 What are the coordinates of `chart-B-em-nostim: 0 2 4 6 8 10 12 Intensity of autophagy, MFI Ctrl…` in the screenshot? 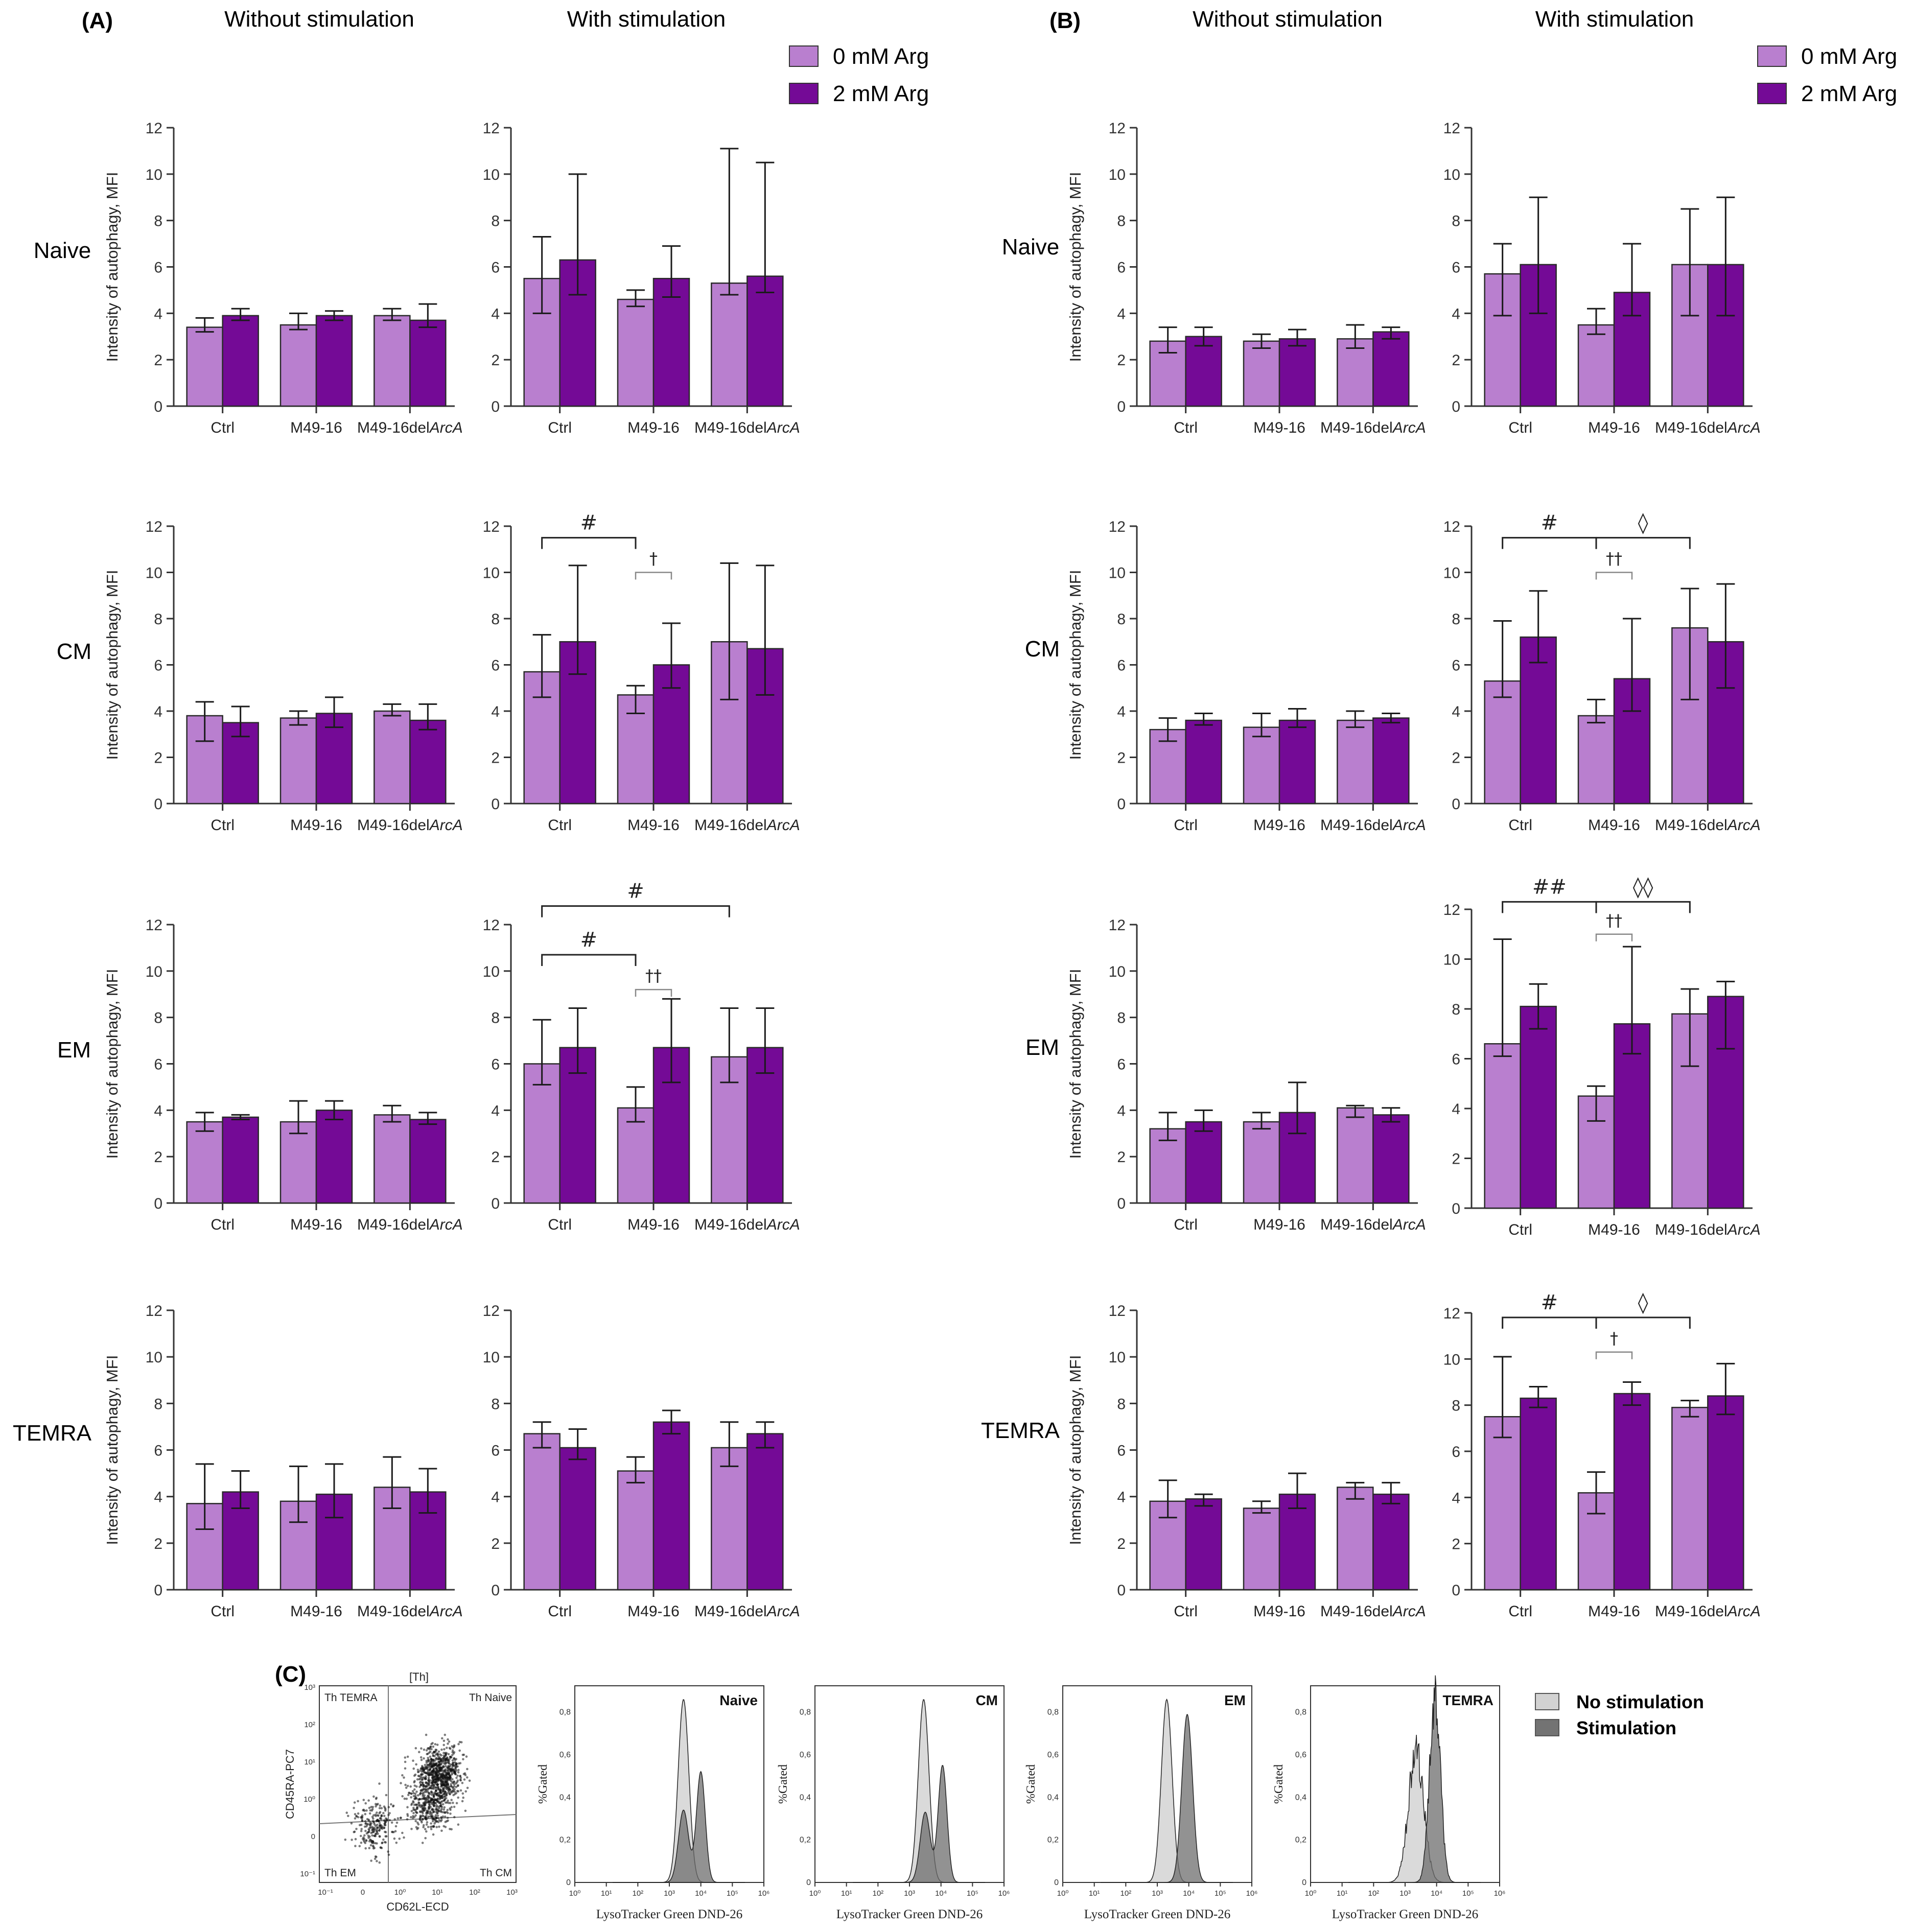 It's located at (1246, 1075).